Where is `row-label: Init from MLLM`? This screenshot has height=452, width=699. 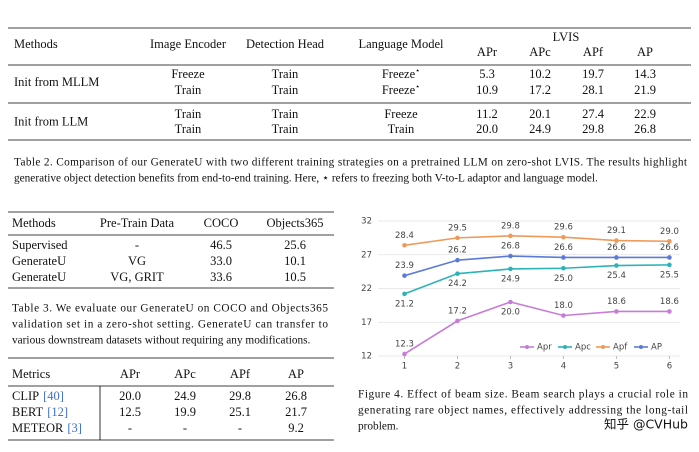
row-label: Init from MLLM is located at coordinates (56, 82).